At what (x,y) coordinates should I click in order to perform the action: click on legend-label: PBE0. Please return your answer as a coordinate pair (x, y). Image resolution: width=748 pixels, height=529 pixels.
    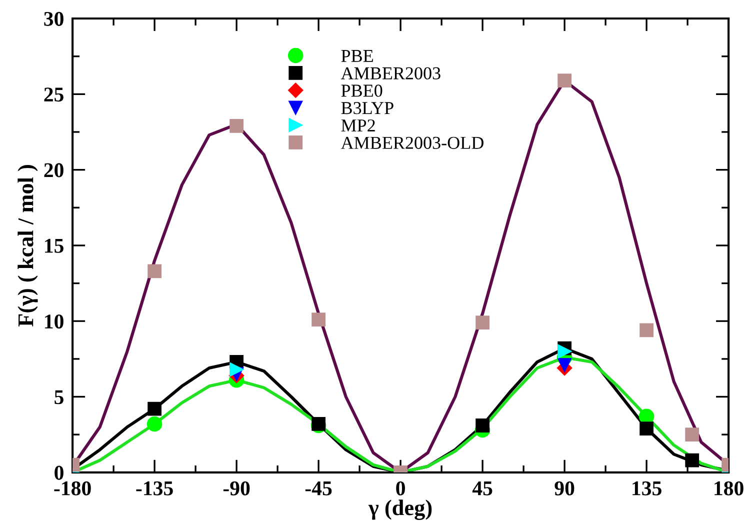
    Looking at the image, I should click on (361, 90).